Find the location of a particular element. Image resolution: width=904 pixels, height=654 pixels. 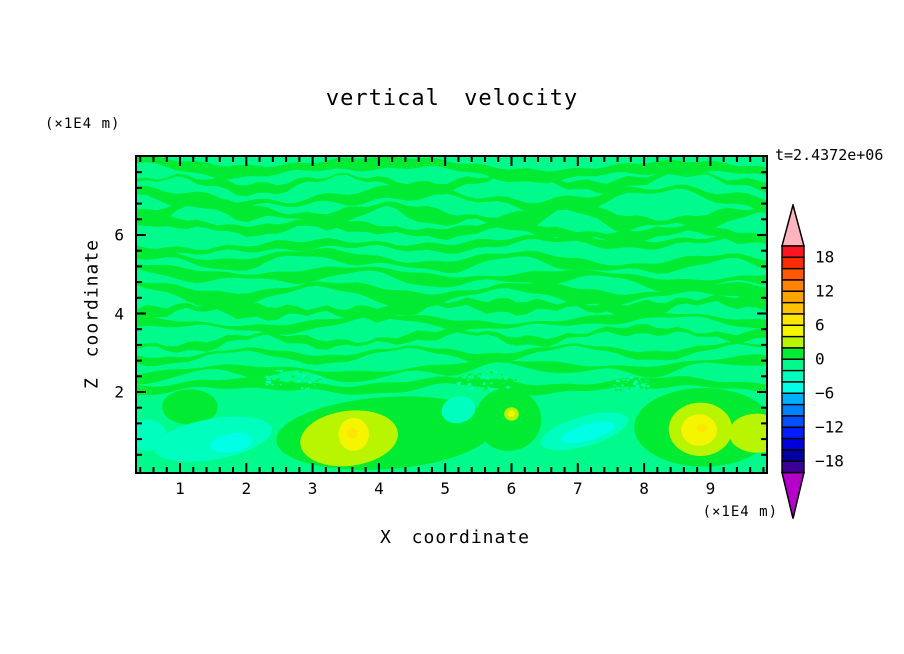

updraft is located at coordinates (747, 433).